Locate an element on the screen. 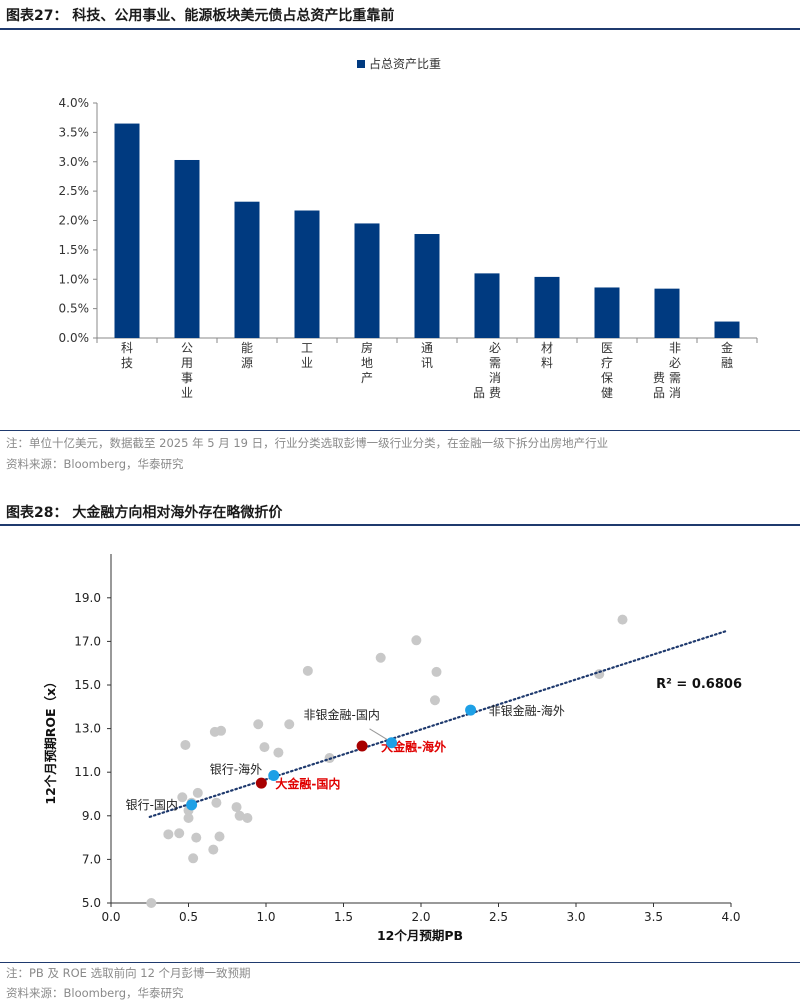 The height and width of the screenshot is (1006, 800). highlight-label: 大金融-海外 is located at coordinates (413, 746).